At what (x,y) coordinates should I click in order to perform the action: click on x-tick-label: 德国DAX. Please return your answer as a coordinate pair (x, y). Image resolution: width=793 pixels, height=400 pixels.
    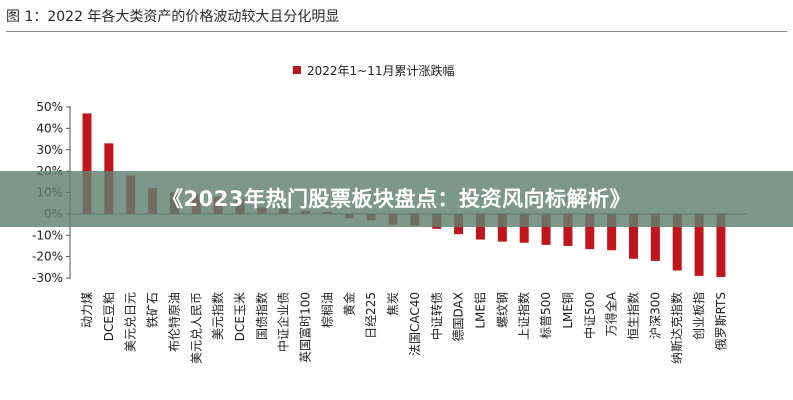
    Looking at the image, I should click on (458, 316).